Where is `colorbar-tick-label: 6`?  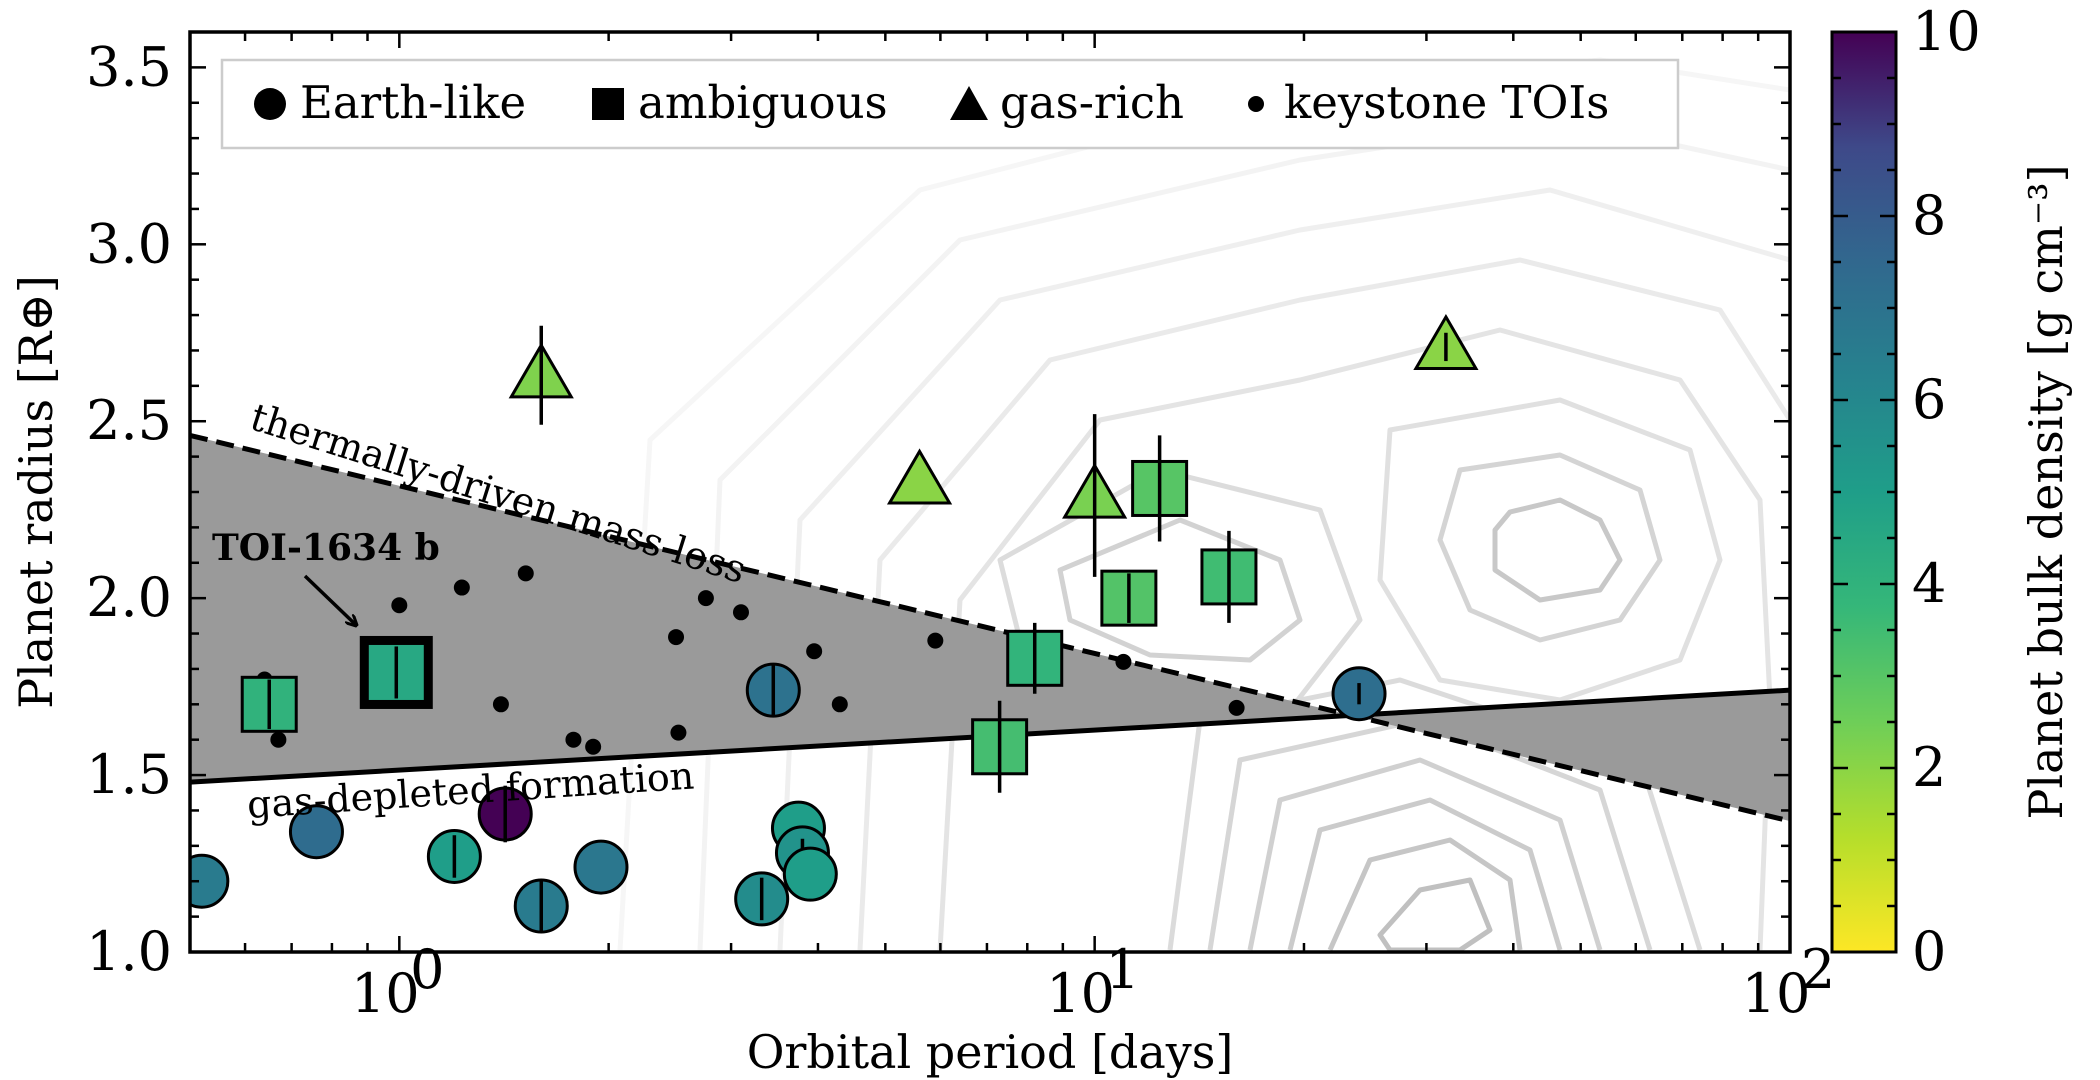
colorbar-tick-label: 6 is located at coordinates (1929, 399).